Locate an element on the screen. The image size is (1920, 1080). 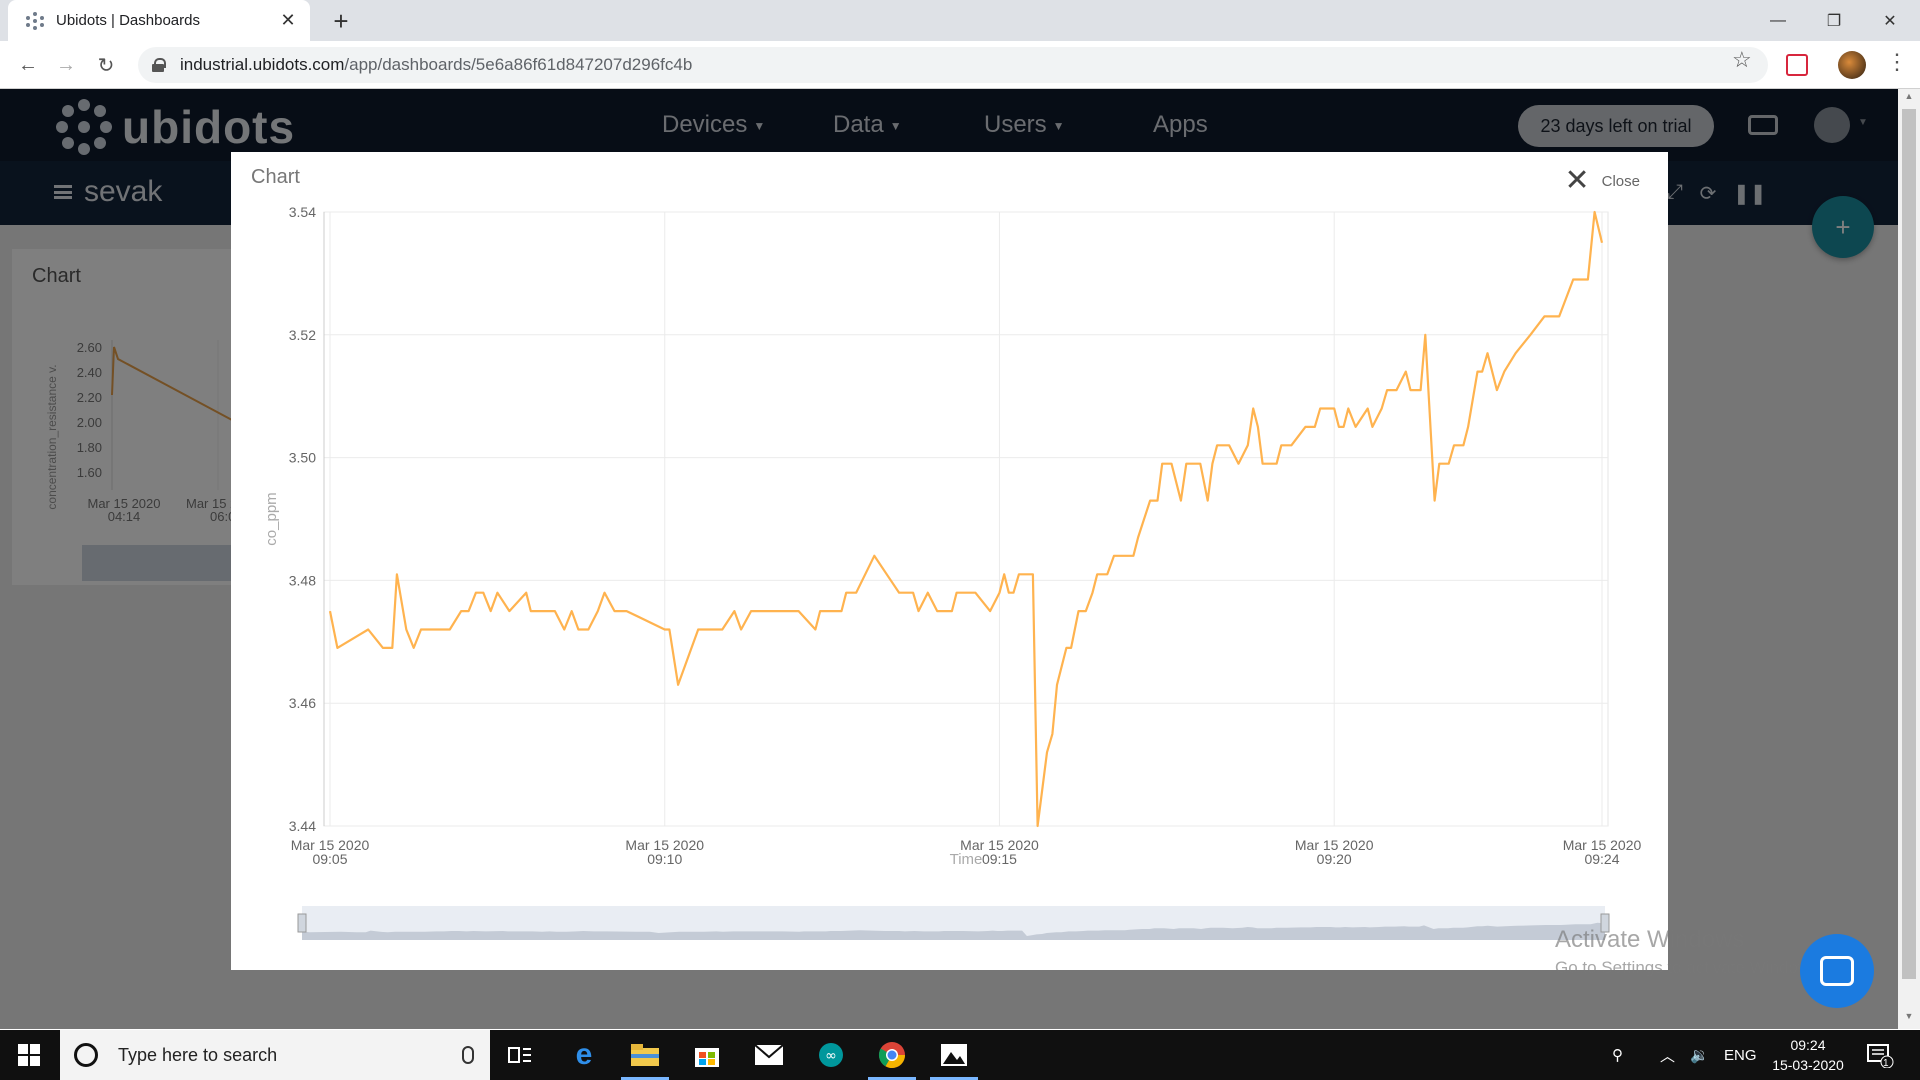
close-button: ✕ Close is located at coordinates (1603, 181).